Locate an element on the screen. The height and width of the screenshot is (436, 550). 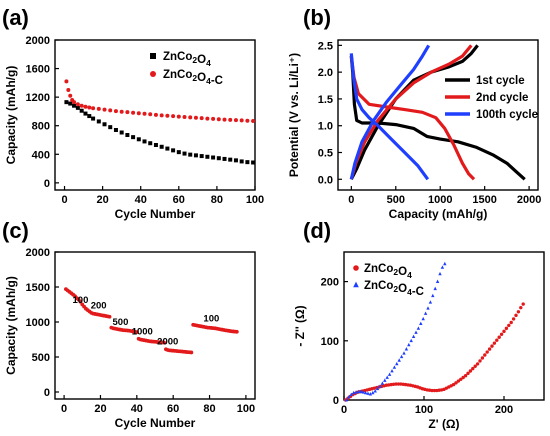
rate-annotation: 500 is located at coordinates (121, 322).